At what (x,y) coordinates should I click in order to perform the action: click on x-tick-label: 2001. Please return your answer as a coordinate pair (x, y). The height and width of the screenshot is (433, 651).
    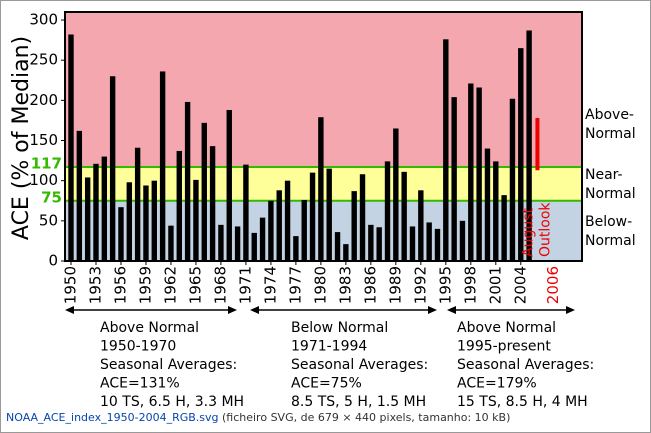
    Looking at the image, I should click on (495, 285).